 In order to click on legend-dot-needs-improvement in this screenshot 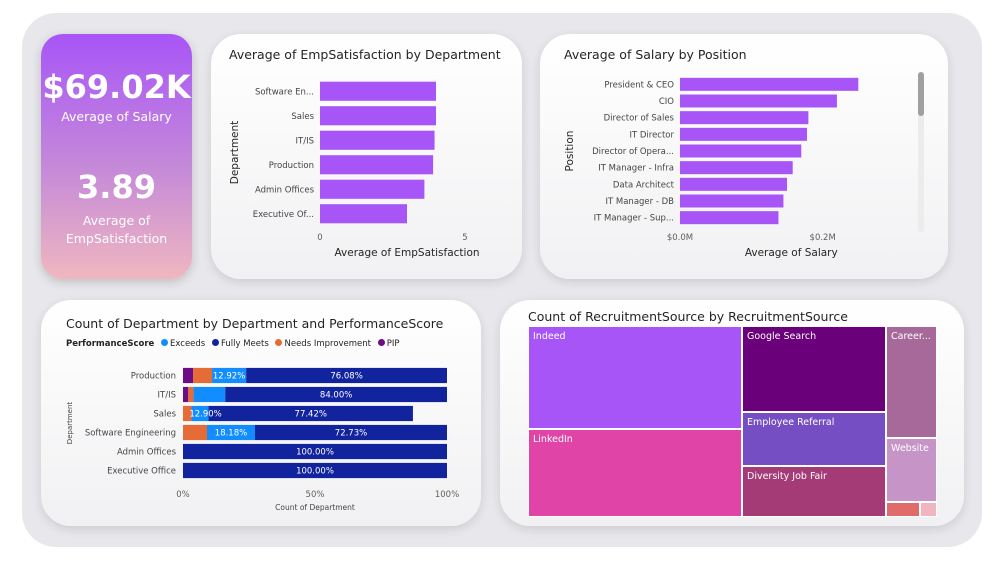, I will do `click(279, 342)`.